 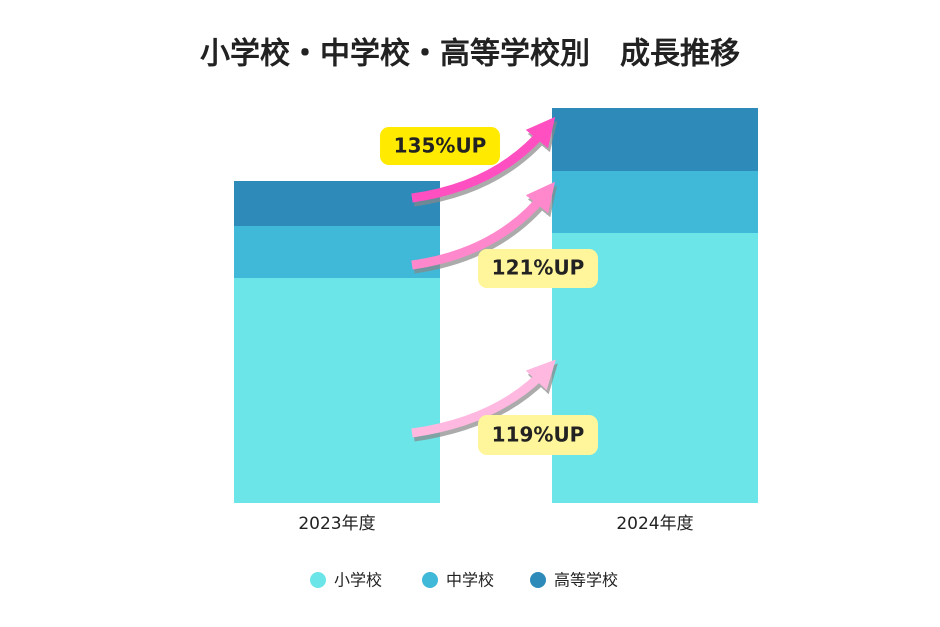 What do you see at coordinates (470, 54) in the screenshot?
I see `chart-title: 小学校・中学校・高等学校別 成長推移` at bounding box center [470, 54].